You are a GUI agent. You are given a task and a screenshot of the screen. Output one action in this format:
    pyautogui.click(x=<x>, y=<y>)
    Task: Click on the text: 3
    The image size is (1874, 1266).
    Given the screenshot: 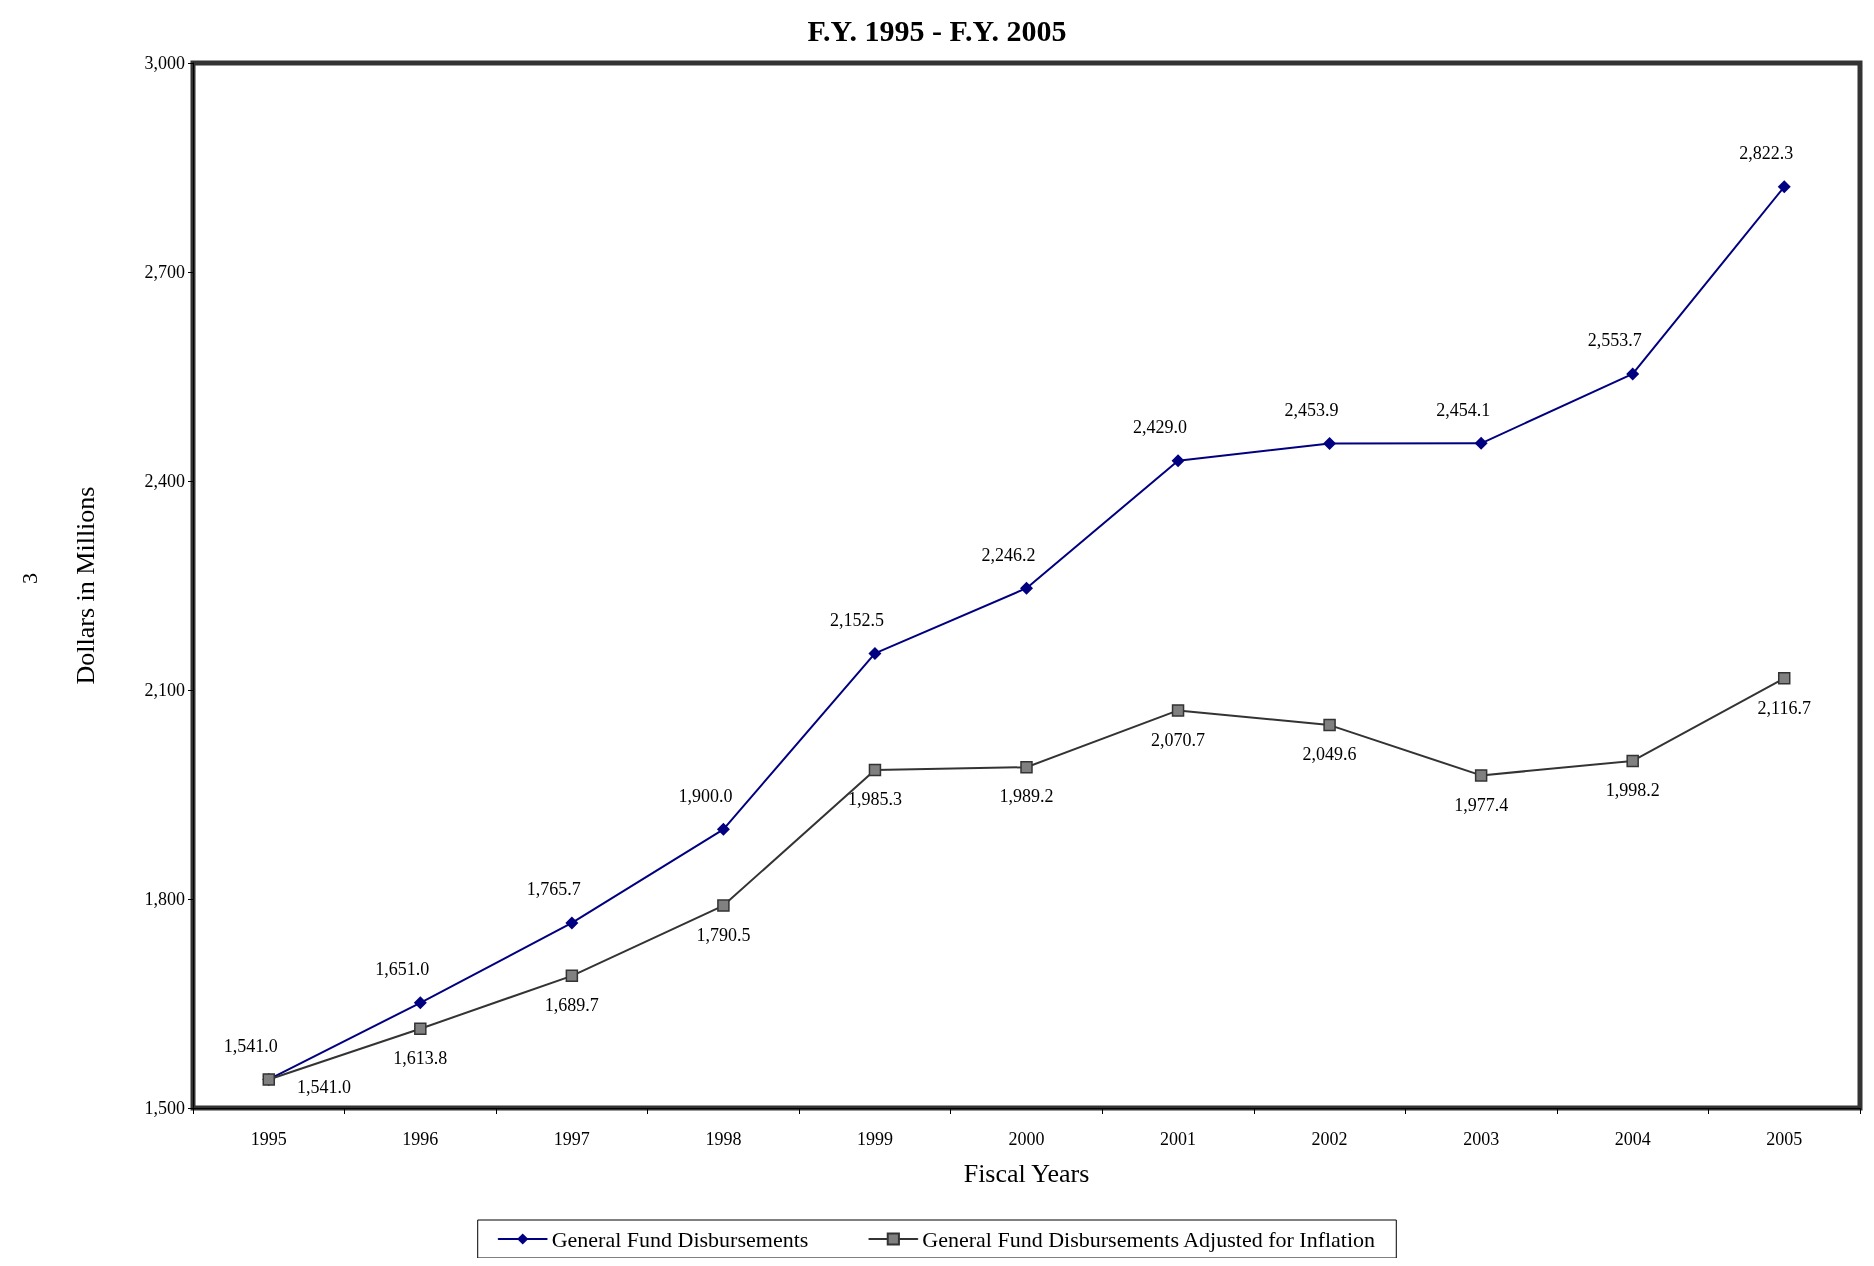 What is the action you would take?
    pyautogui.click(x=29, y=578)
    